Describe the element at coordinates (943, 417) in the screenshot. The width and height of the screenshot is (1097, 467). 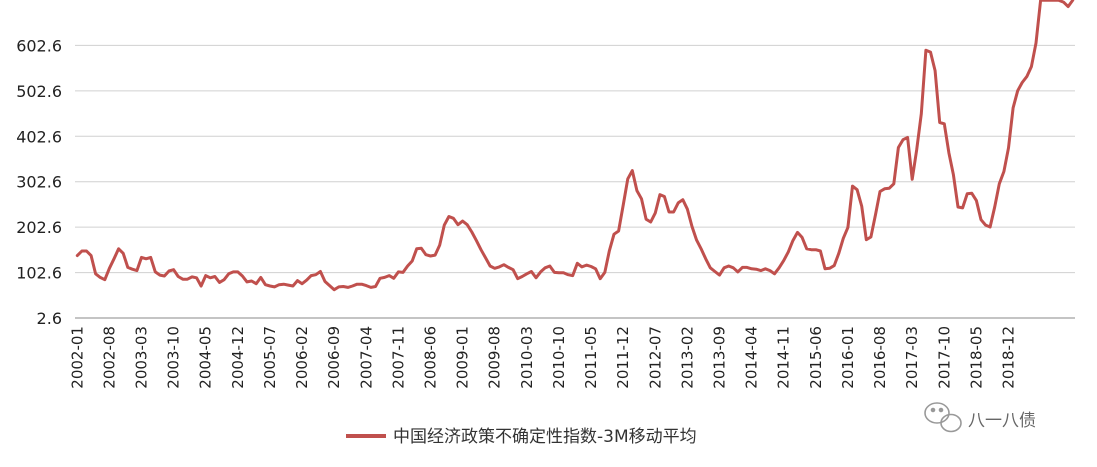
I see `wechat-icon` at that location.